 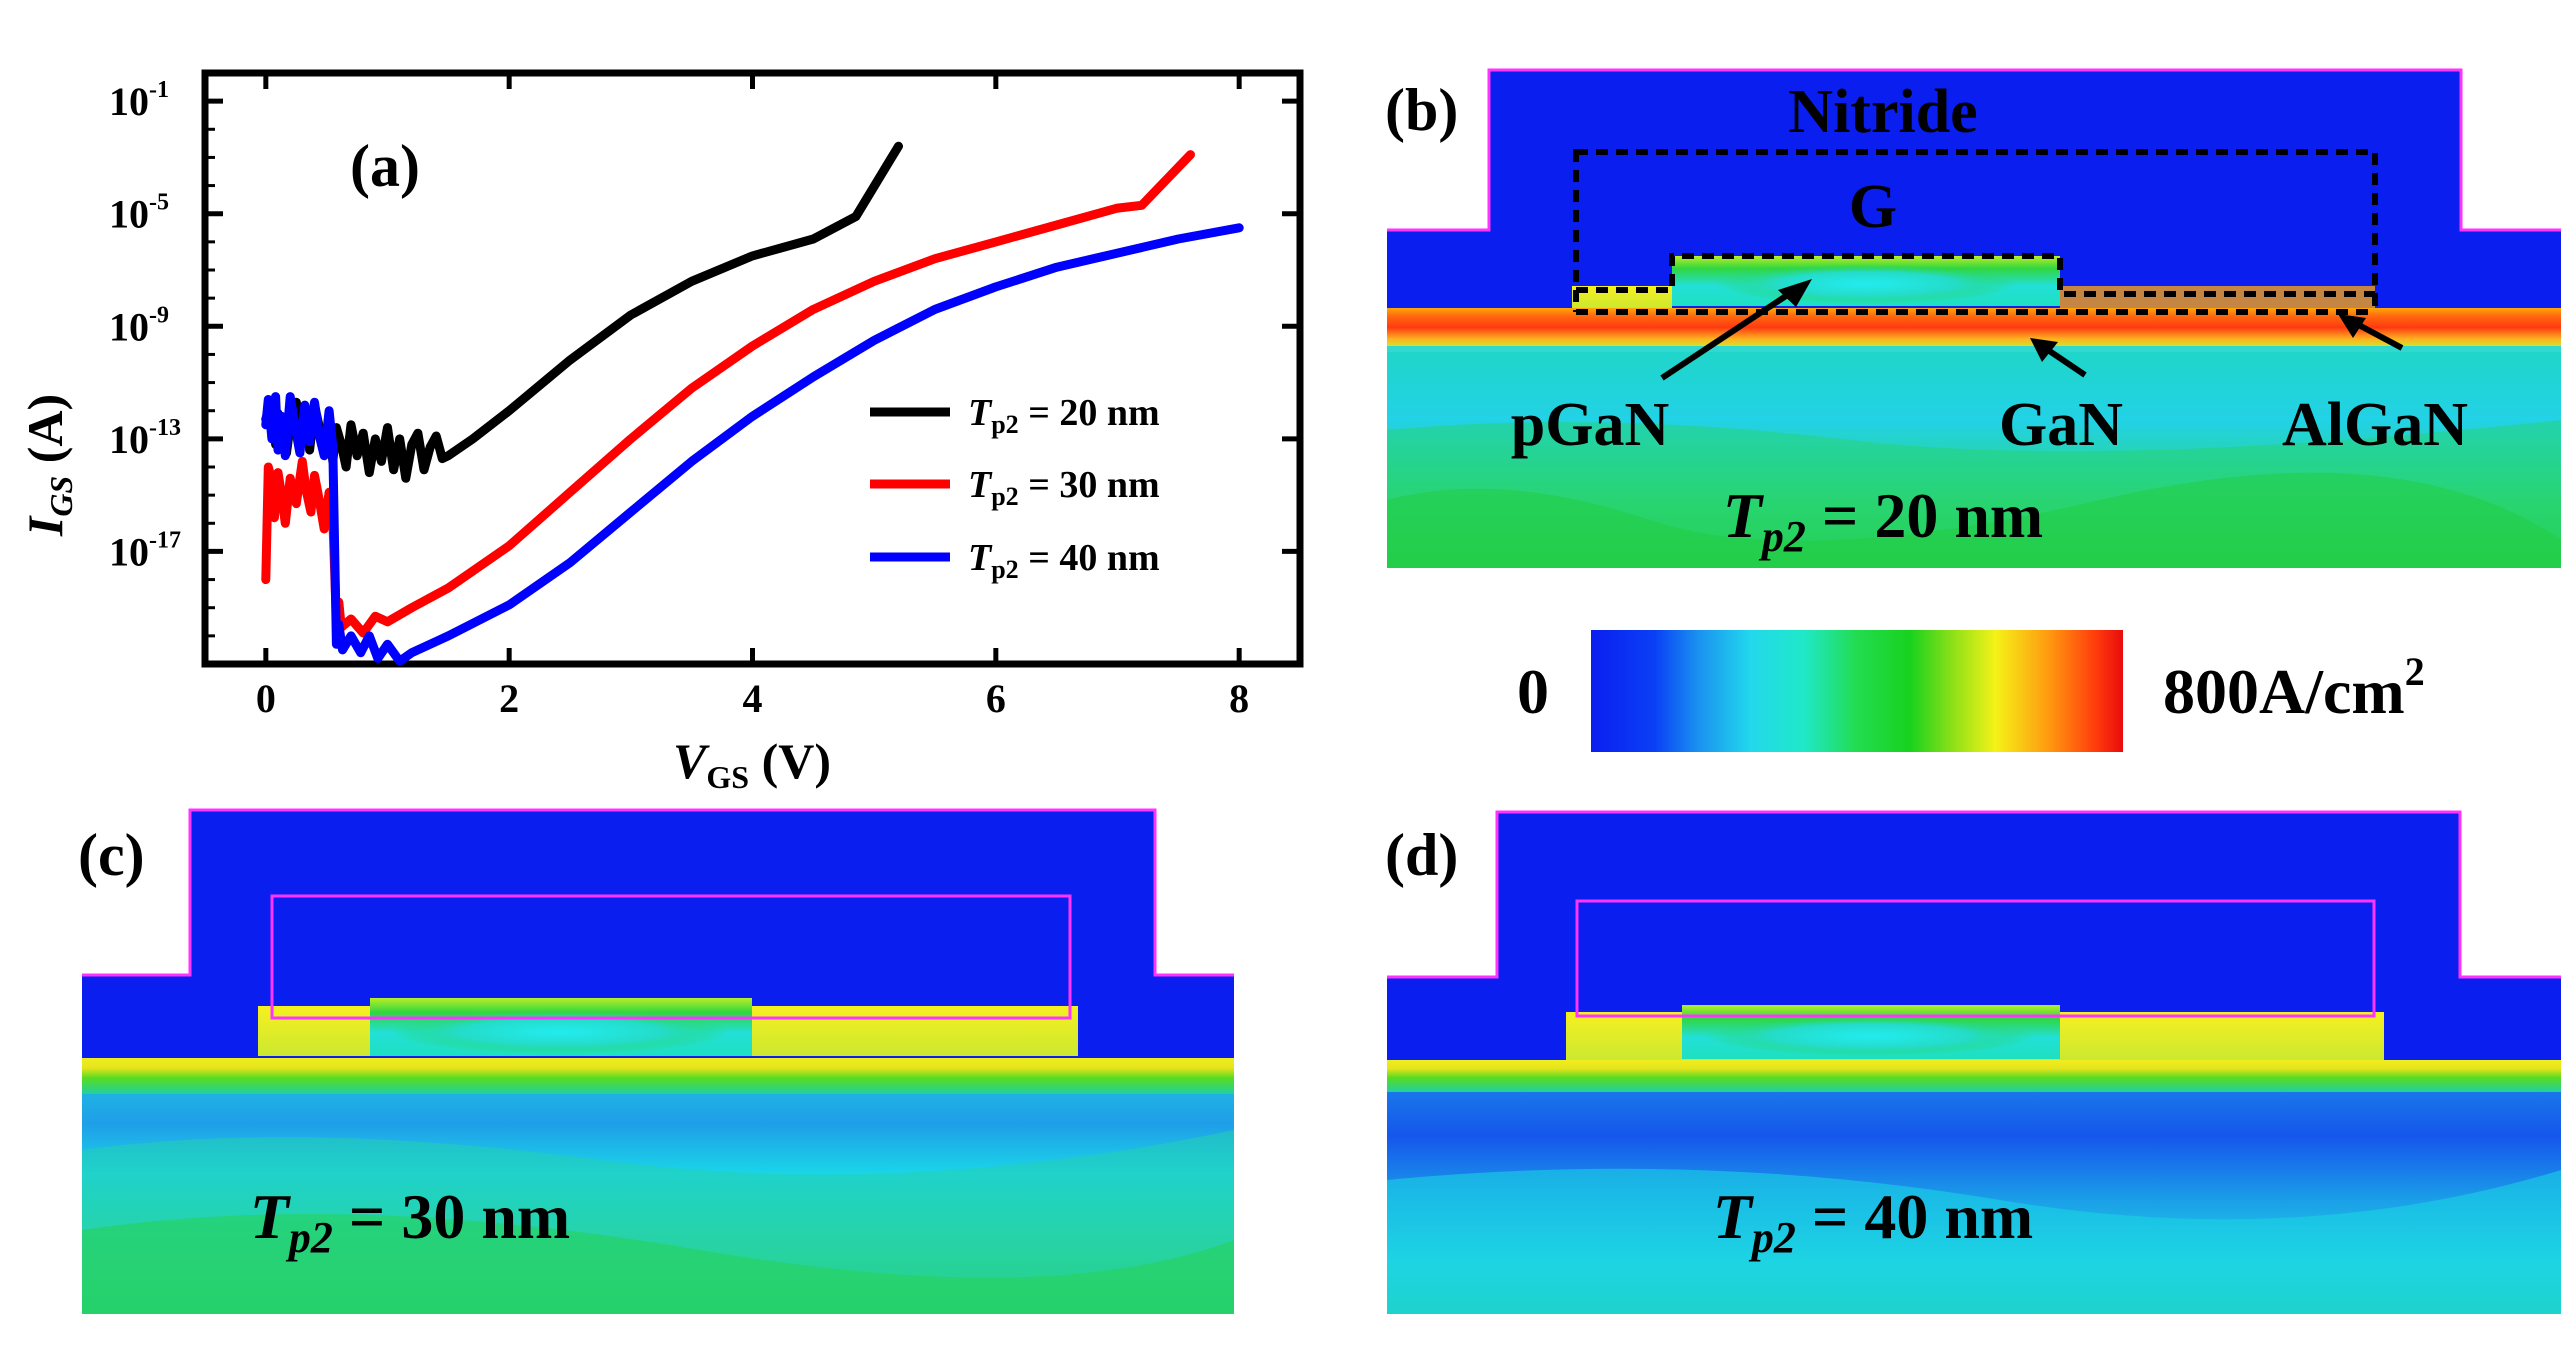 I want to click on x-tick-label-8: 8, so click(x=1239, y=698).